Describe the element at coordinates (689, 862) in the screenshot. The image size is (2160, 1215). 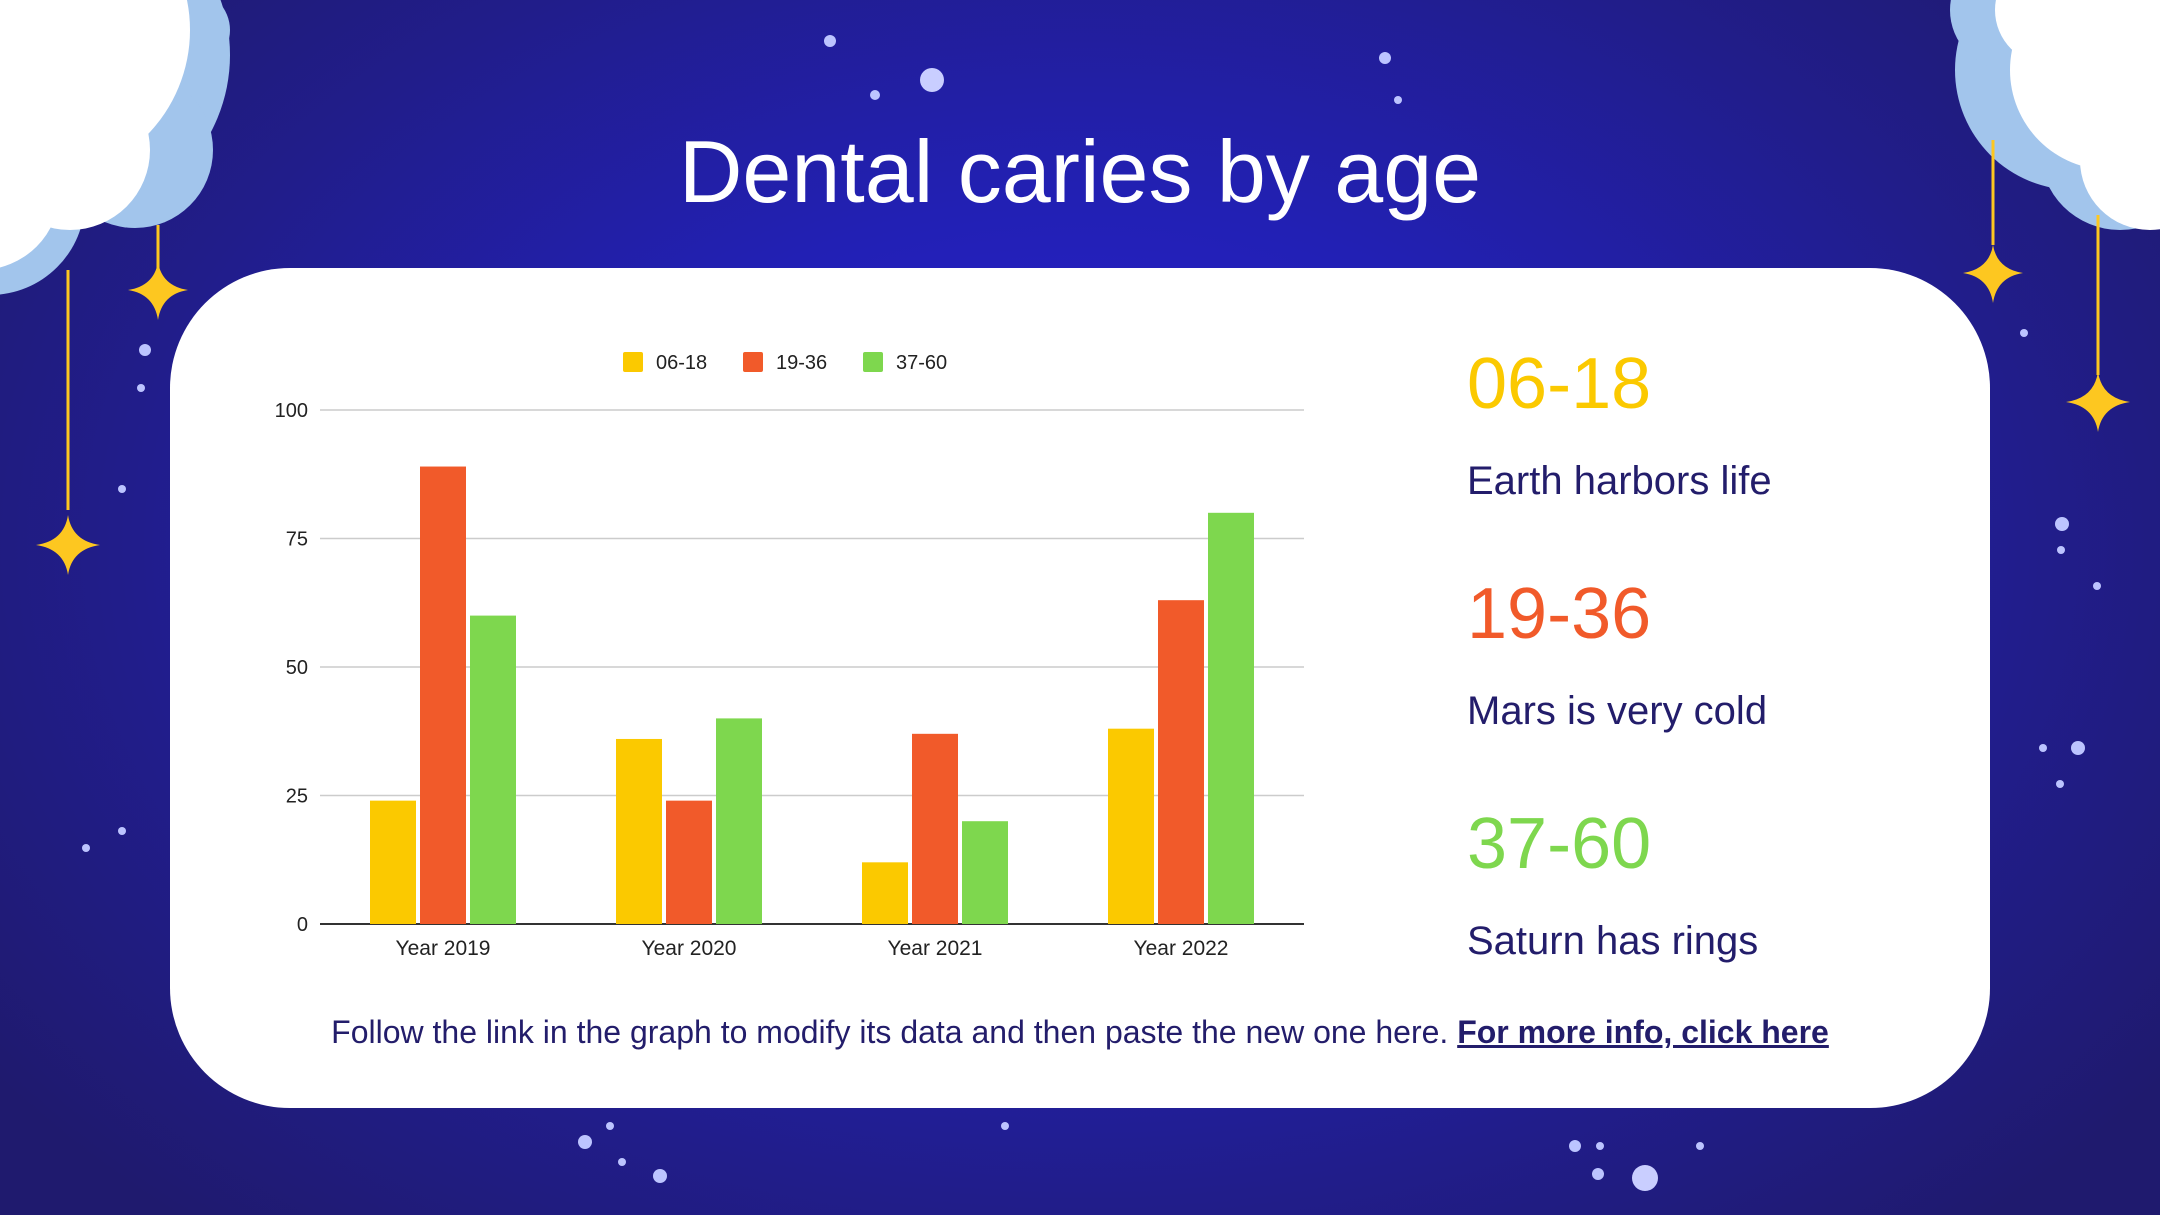
I see `bar-19-36-year-2020` at that location.